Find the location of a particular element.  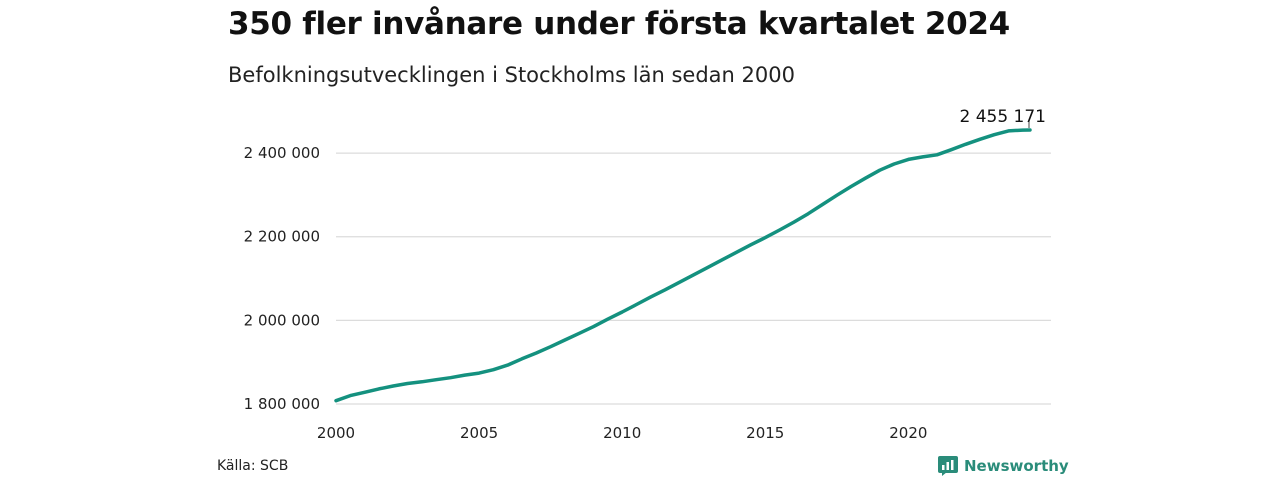

x-tick-label: 2000 is located at coordinates (336, 433).